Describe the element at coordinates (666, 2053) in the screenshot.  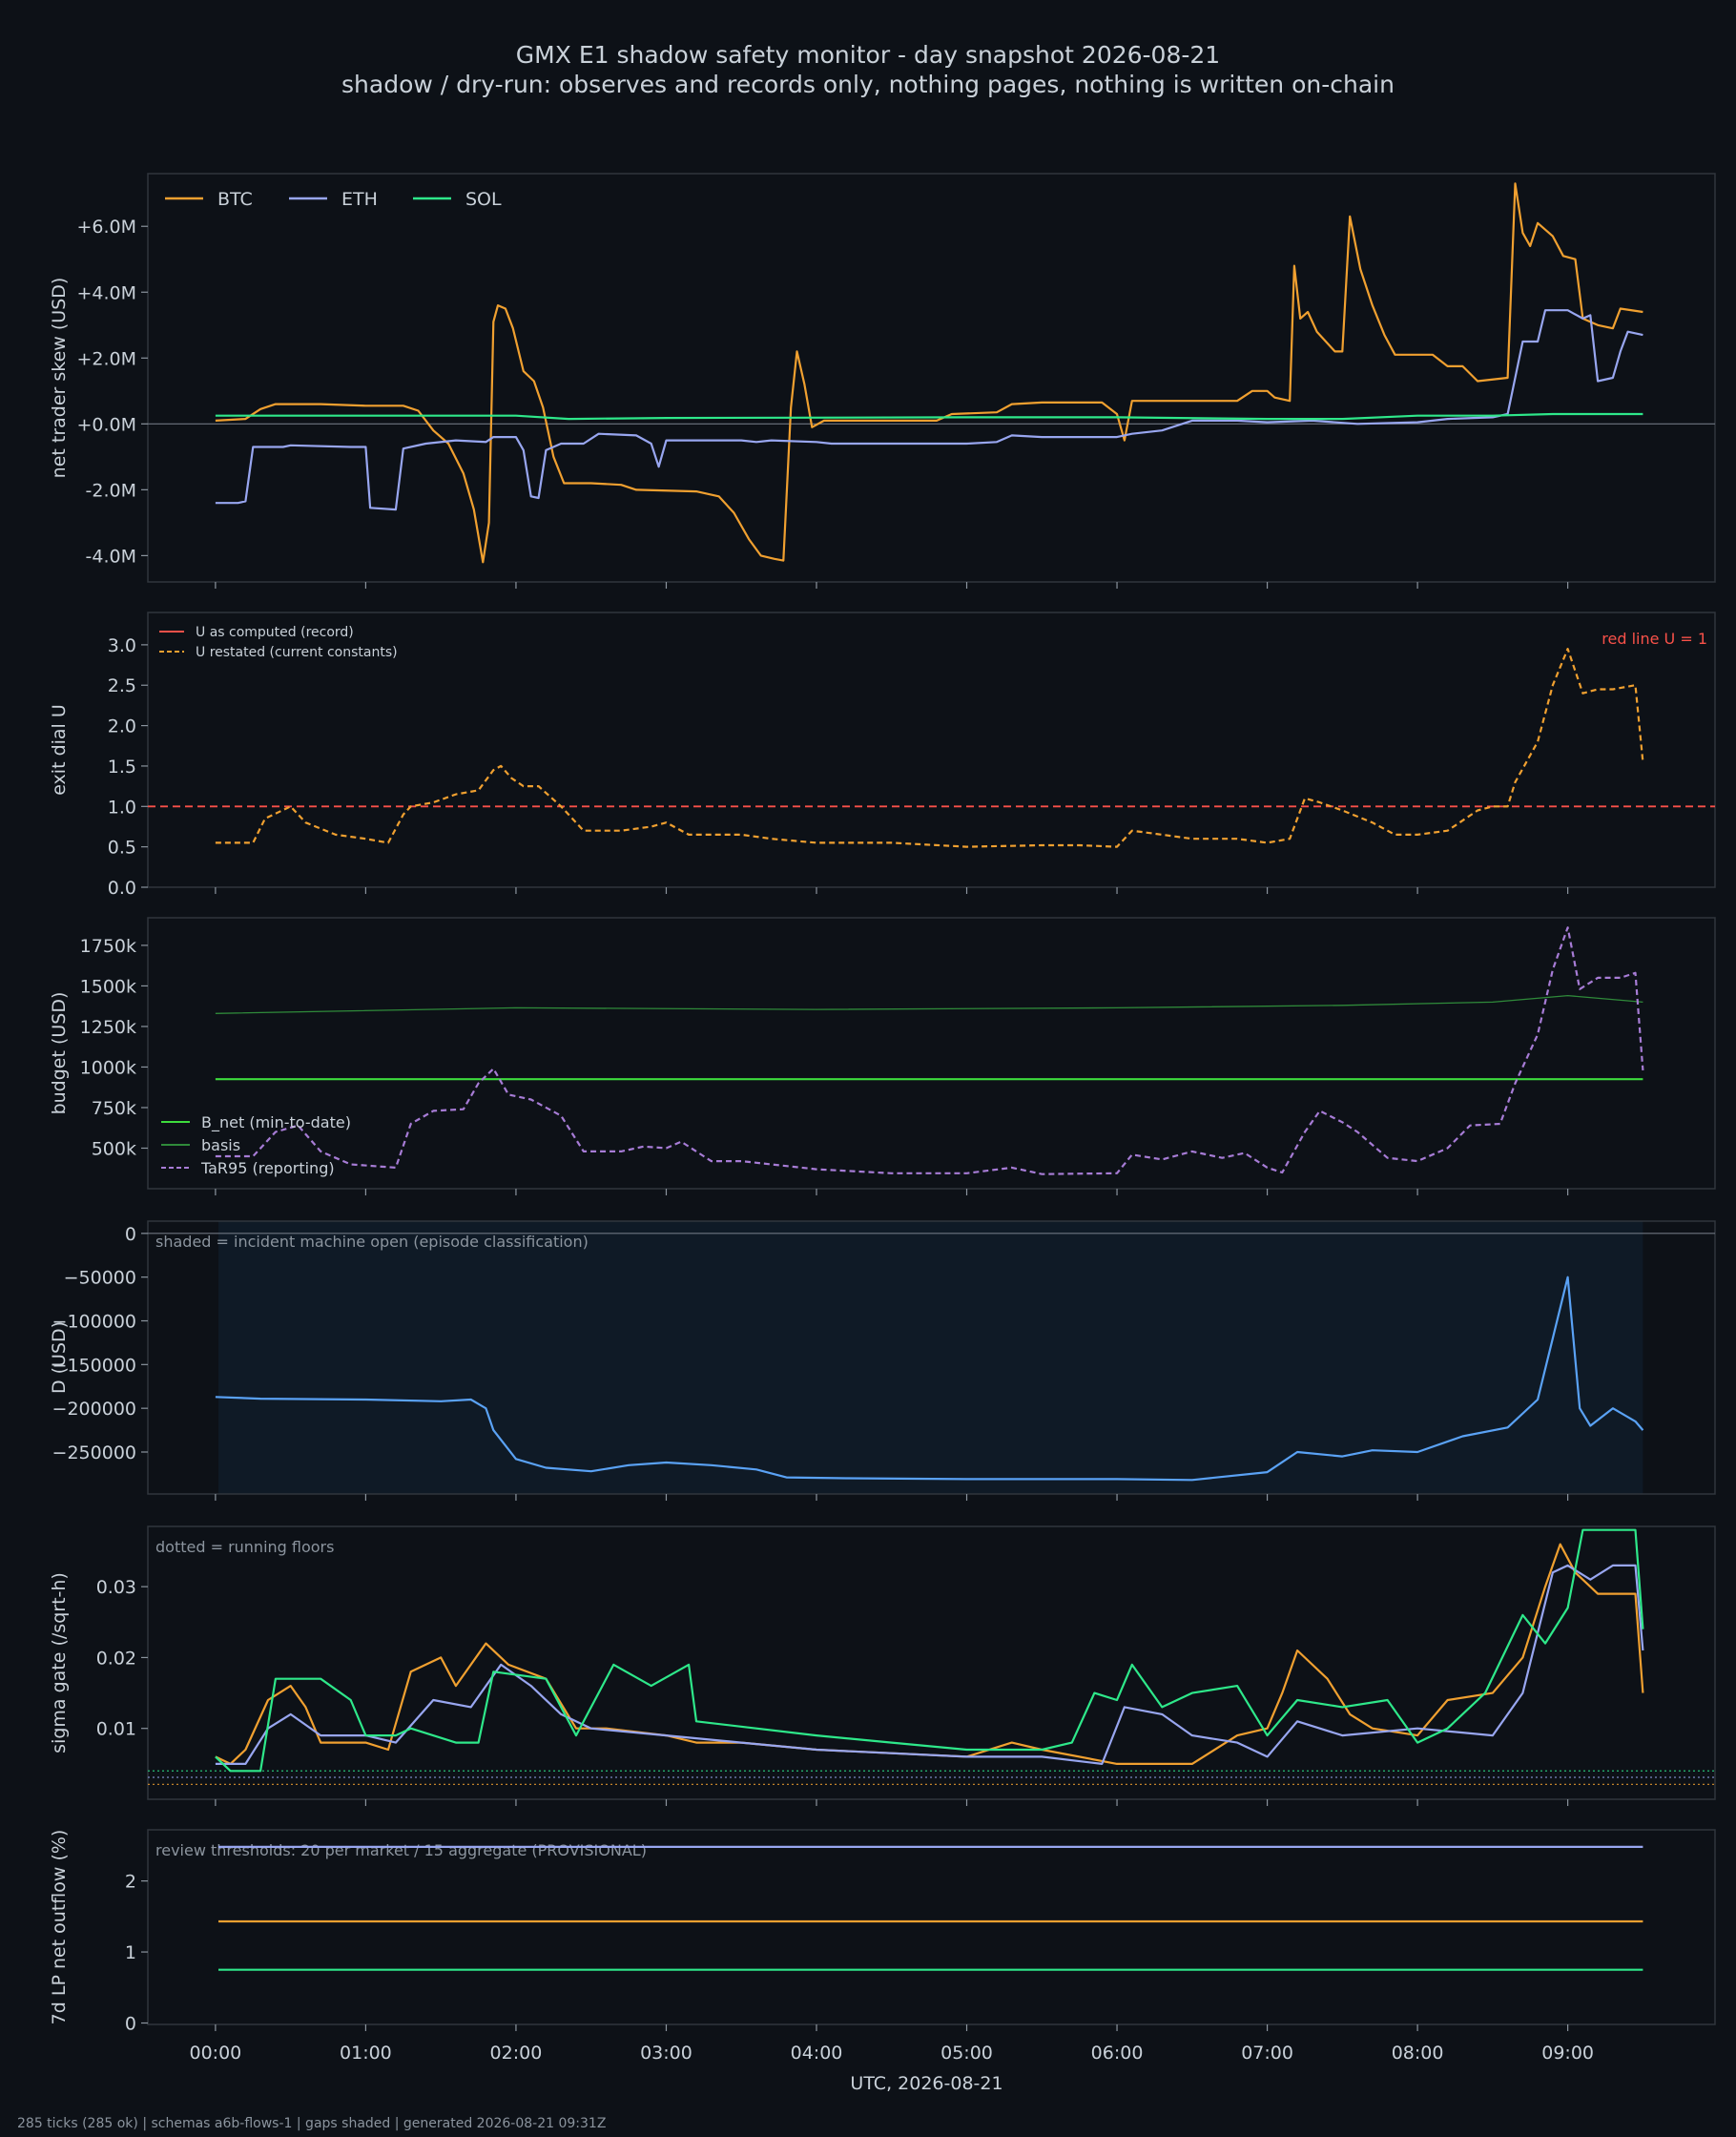
I see `x-tick-label: 03:00` at that location.